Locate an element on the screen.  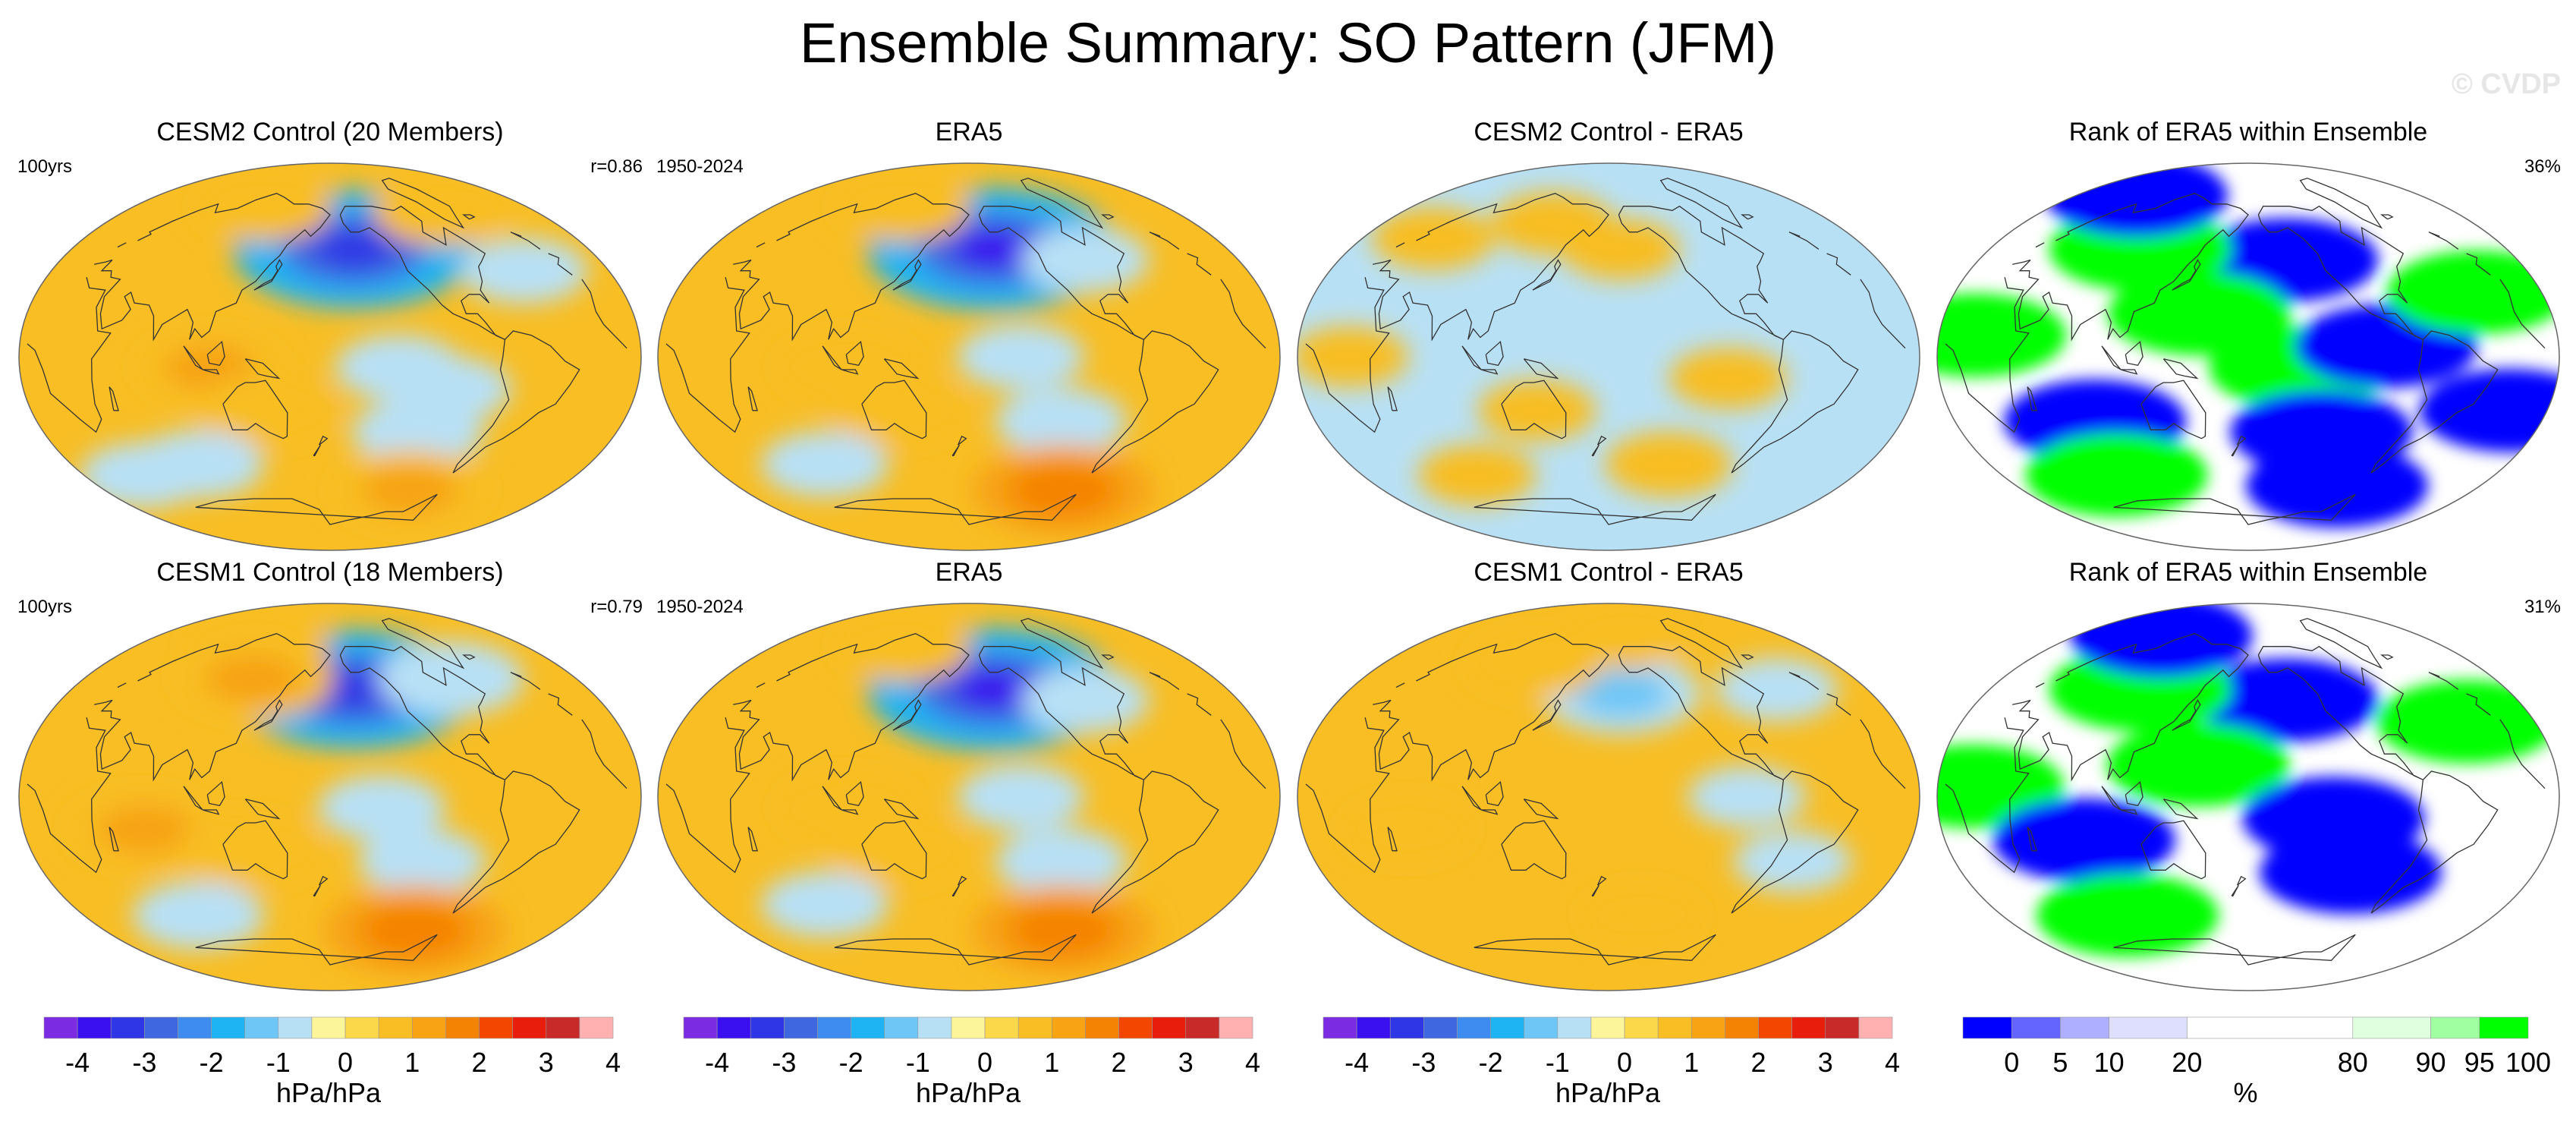
contour-feature-north-atlantic is located at coordinates (2467, 721).